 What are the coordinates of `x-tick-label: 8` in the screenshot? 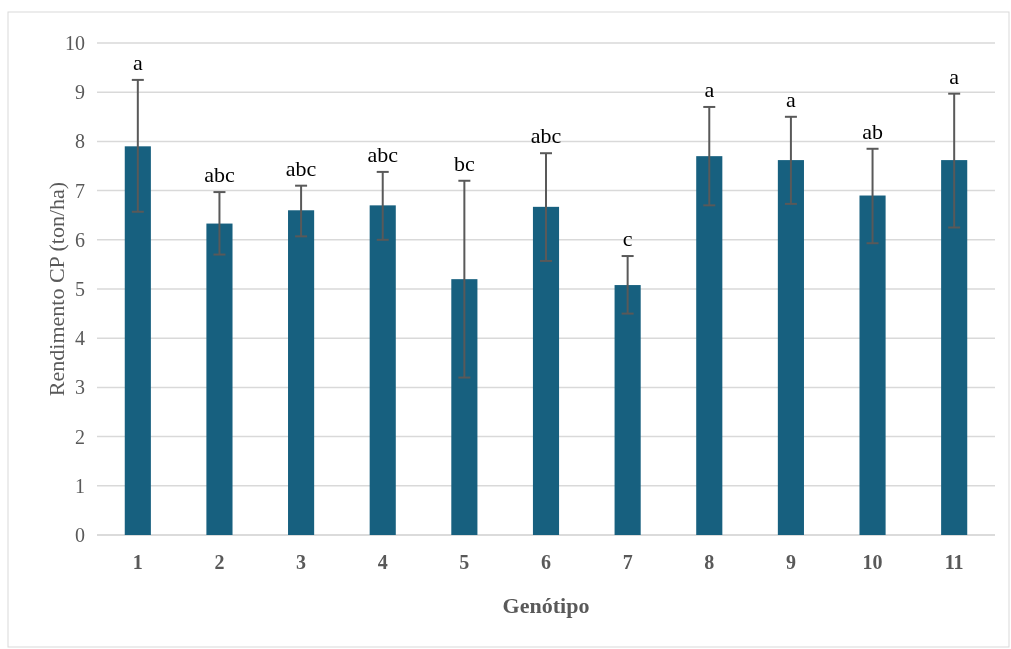 It's located at (709, 562).